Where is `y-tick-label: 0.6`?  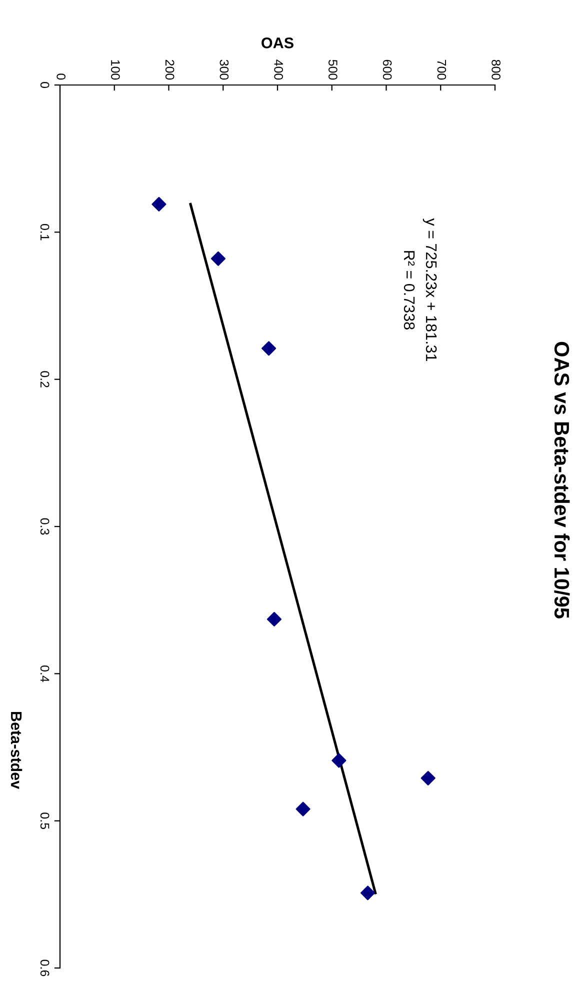 y-tick-label: 0.6 is located at coordinates (45, 968).